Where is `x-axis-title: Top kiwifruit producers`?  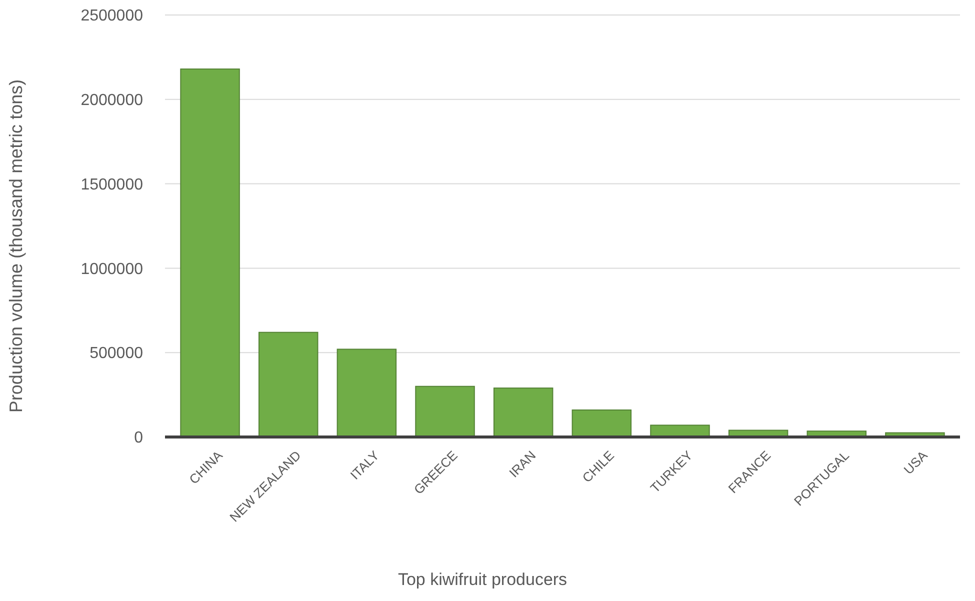
x-axis-title: Top kiwifruit producers is located at coordinates (483, 579).